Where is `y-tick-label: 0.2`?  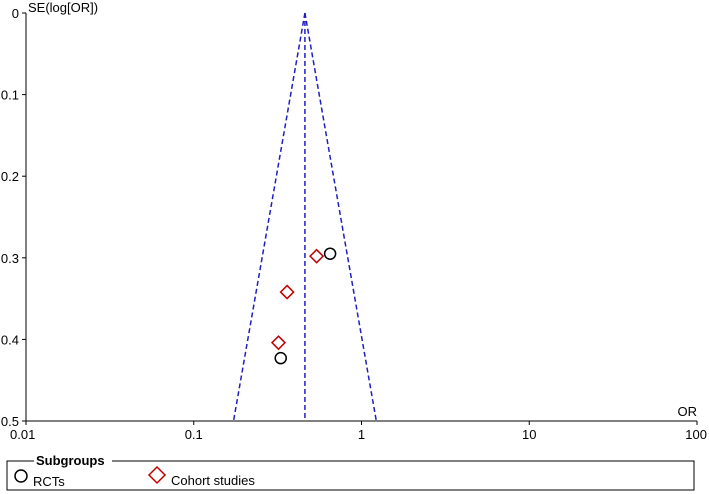 y-tick-label: 0.2 is located at coordinates (10, 176).